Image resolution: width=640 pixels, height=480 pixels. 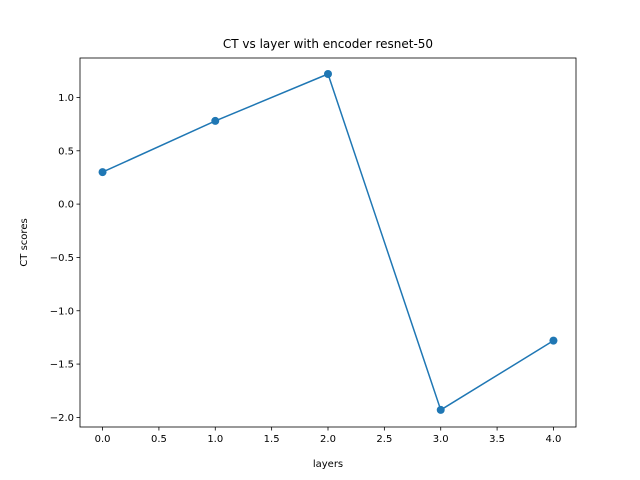 I want to click on x-tick-label: 3.0, so click(x=441, y=439).